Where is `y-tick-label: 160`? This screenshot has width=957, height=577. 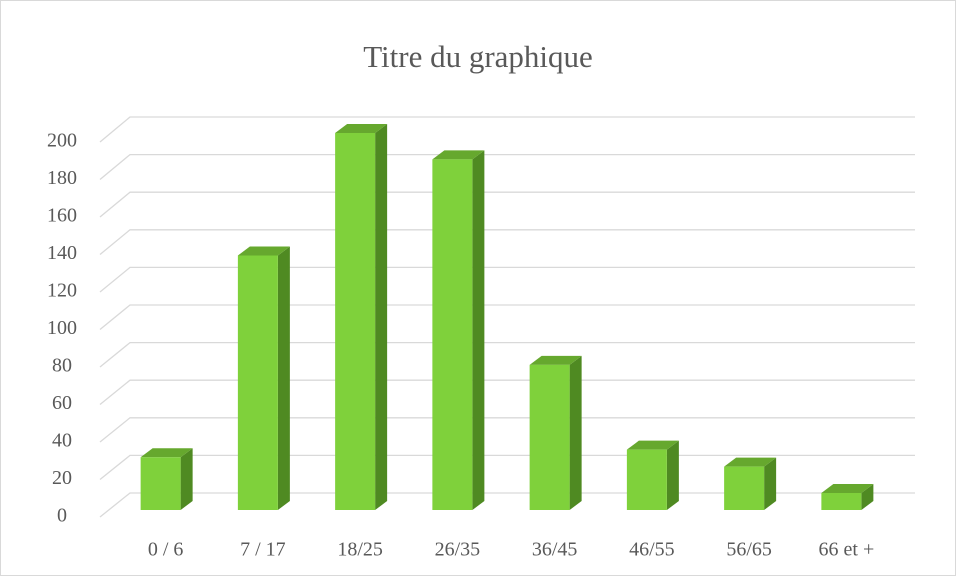
y-tick-label: 160 is located at coordinates (62, 216).